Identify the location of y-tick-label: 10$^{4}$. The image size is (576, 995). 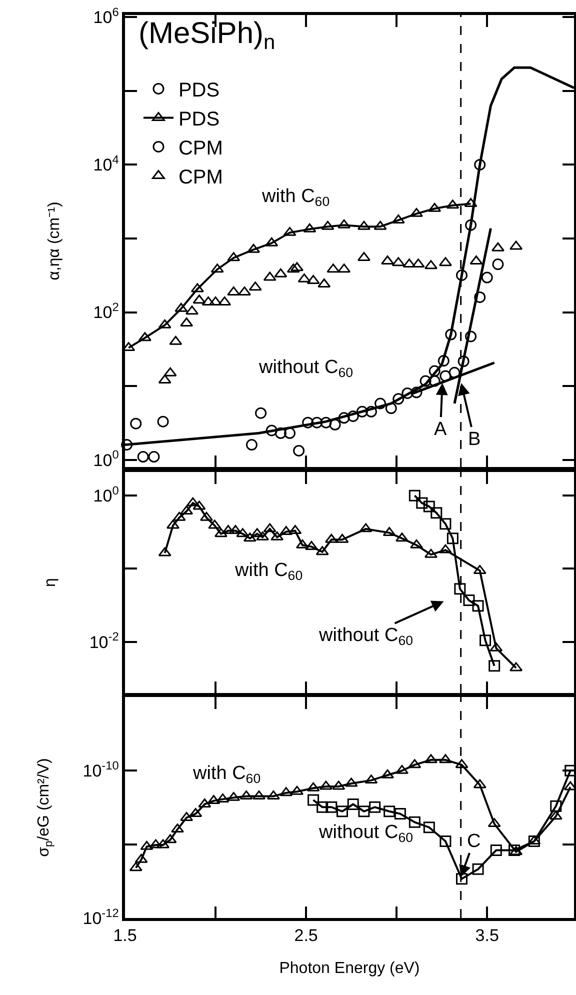
(106, 163).